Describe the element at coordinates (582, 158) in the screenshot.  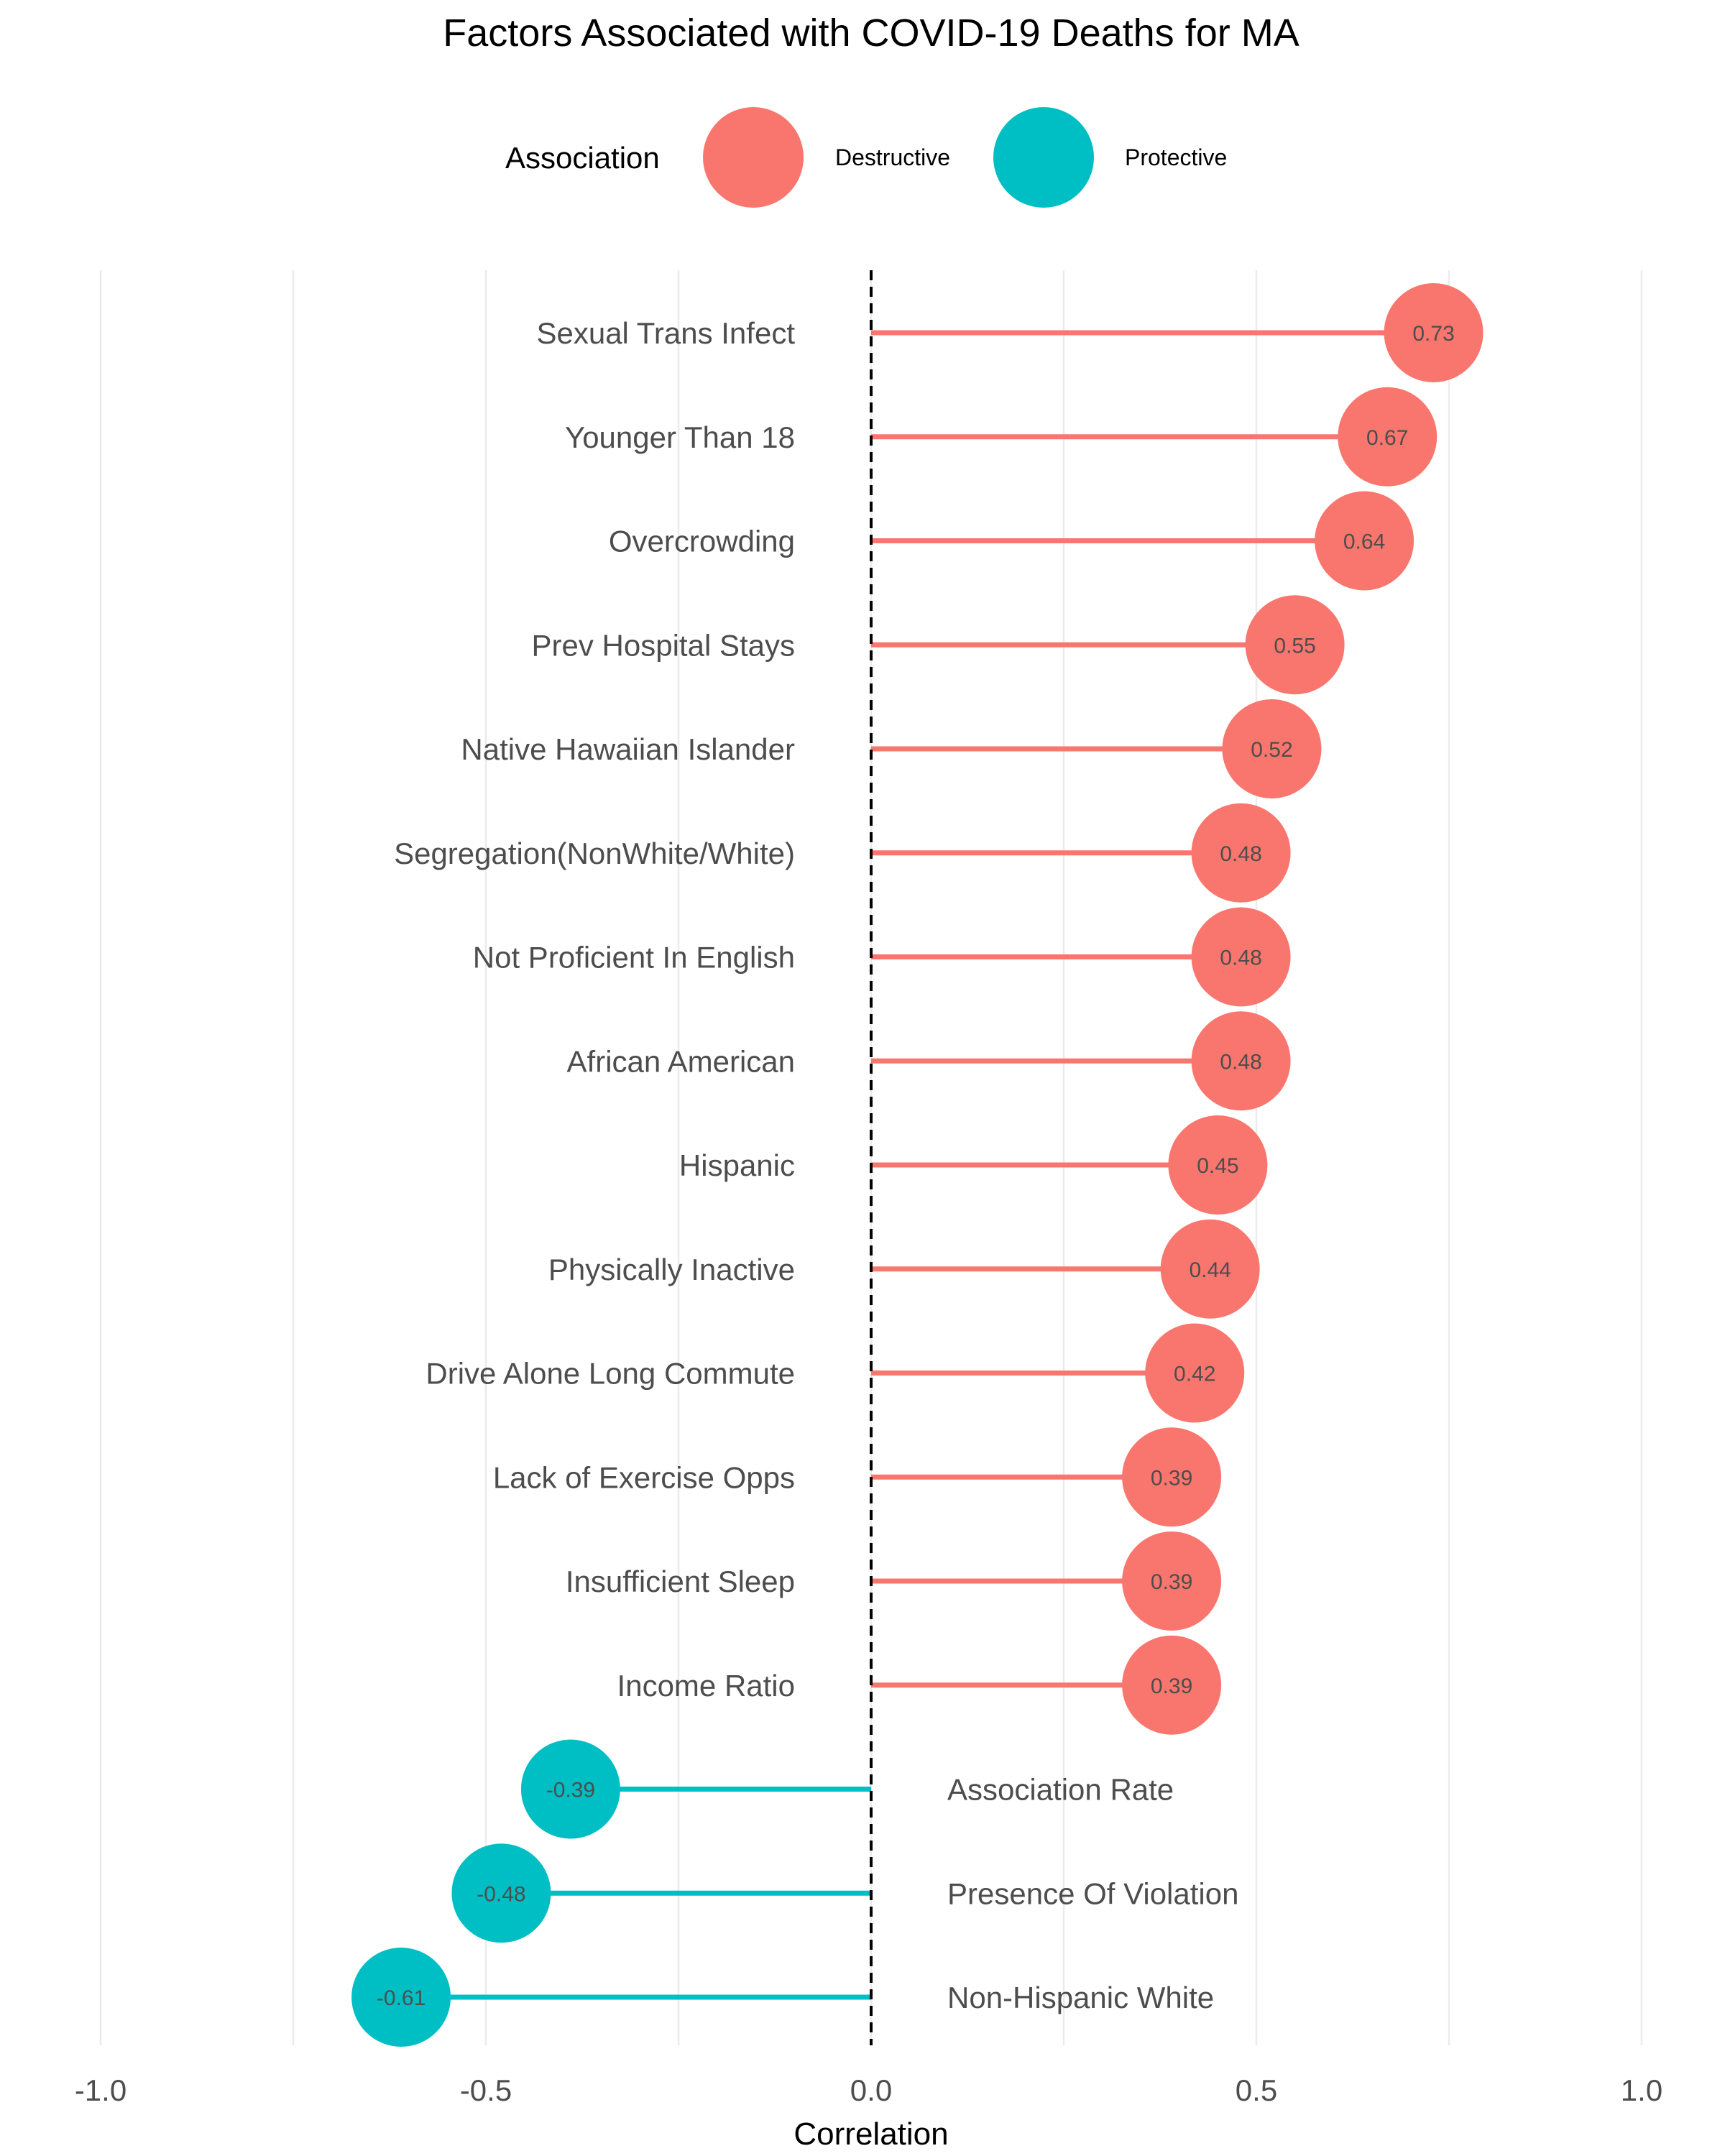
I see `legend-title: Association` at that location.